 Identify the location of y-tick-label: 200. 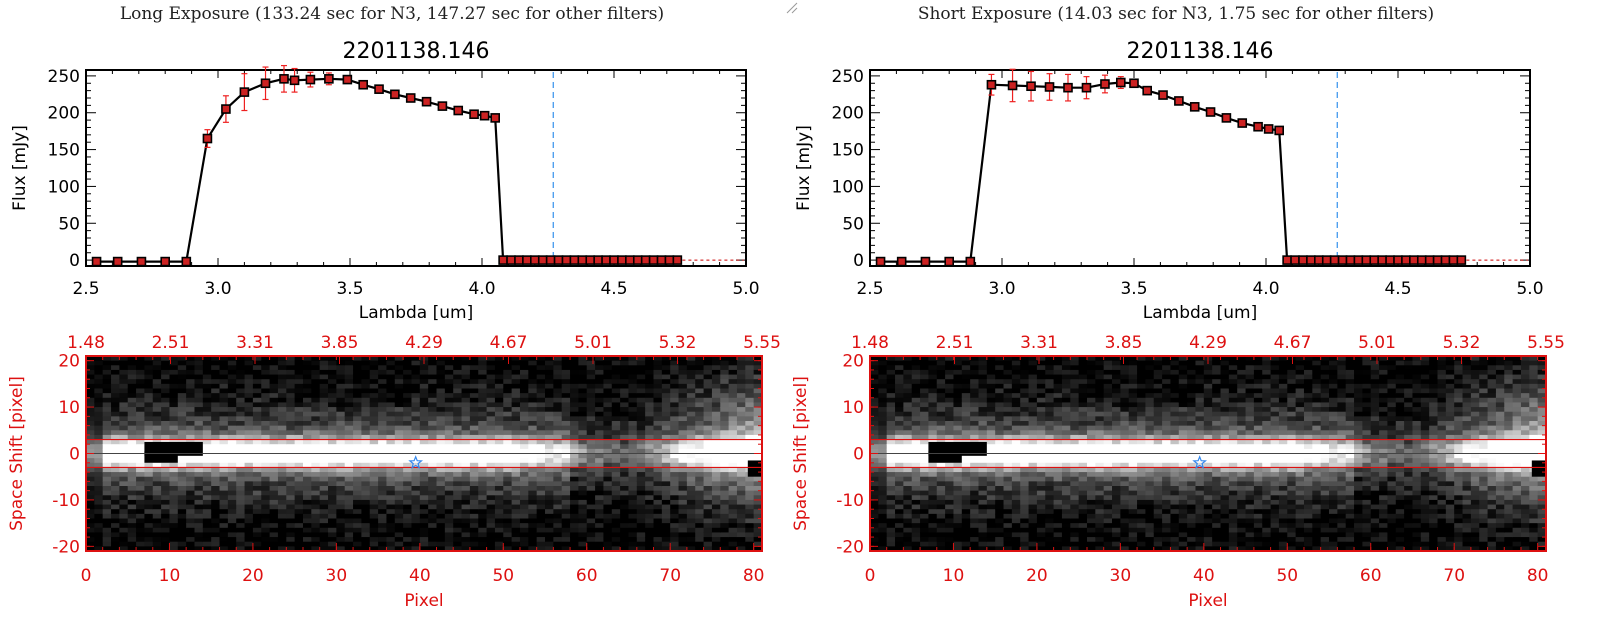
(848, 114).